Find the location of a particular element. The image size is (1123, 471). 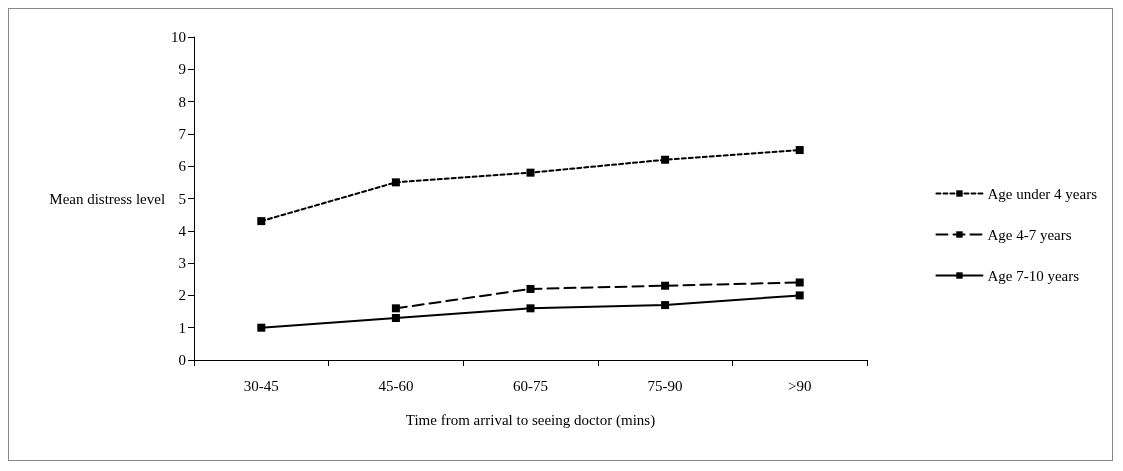

x-tick-label: >90 is located at coordinates (799, 385).